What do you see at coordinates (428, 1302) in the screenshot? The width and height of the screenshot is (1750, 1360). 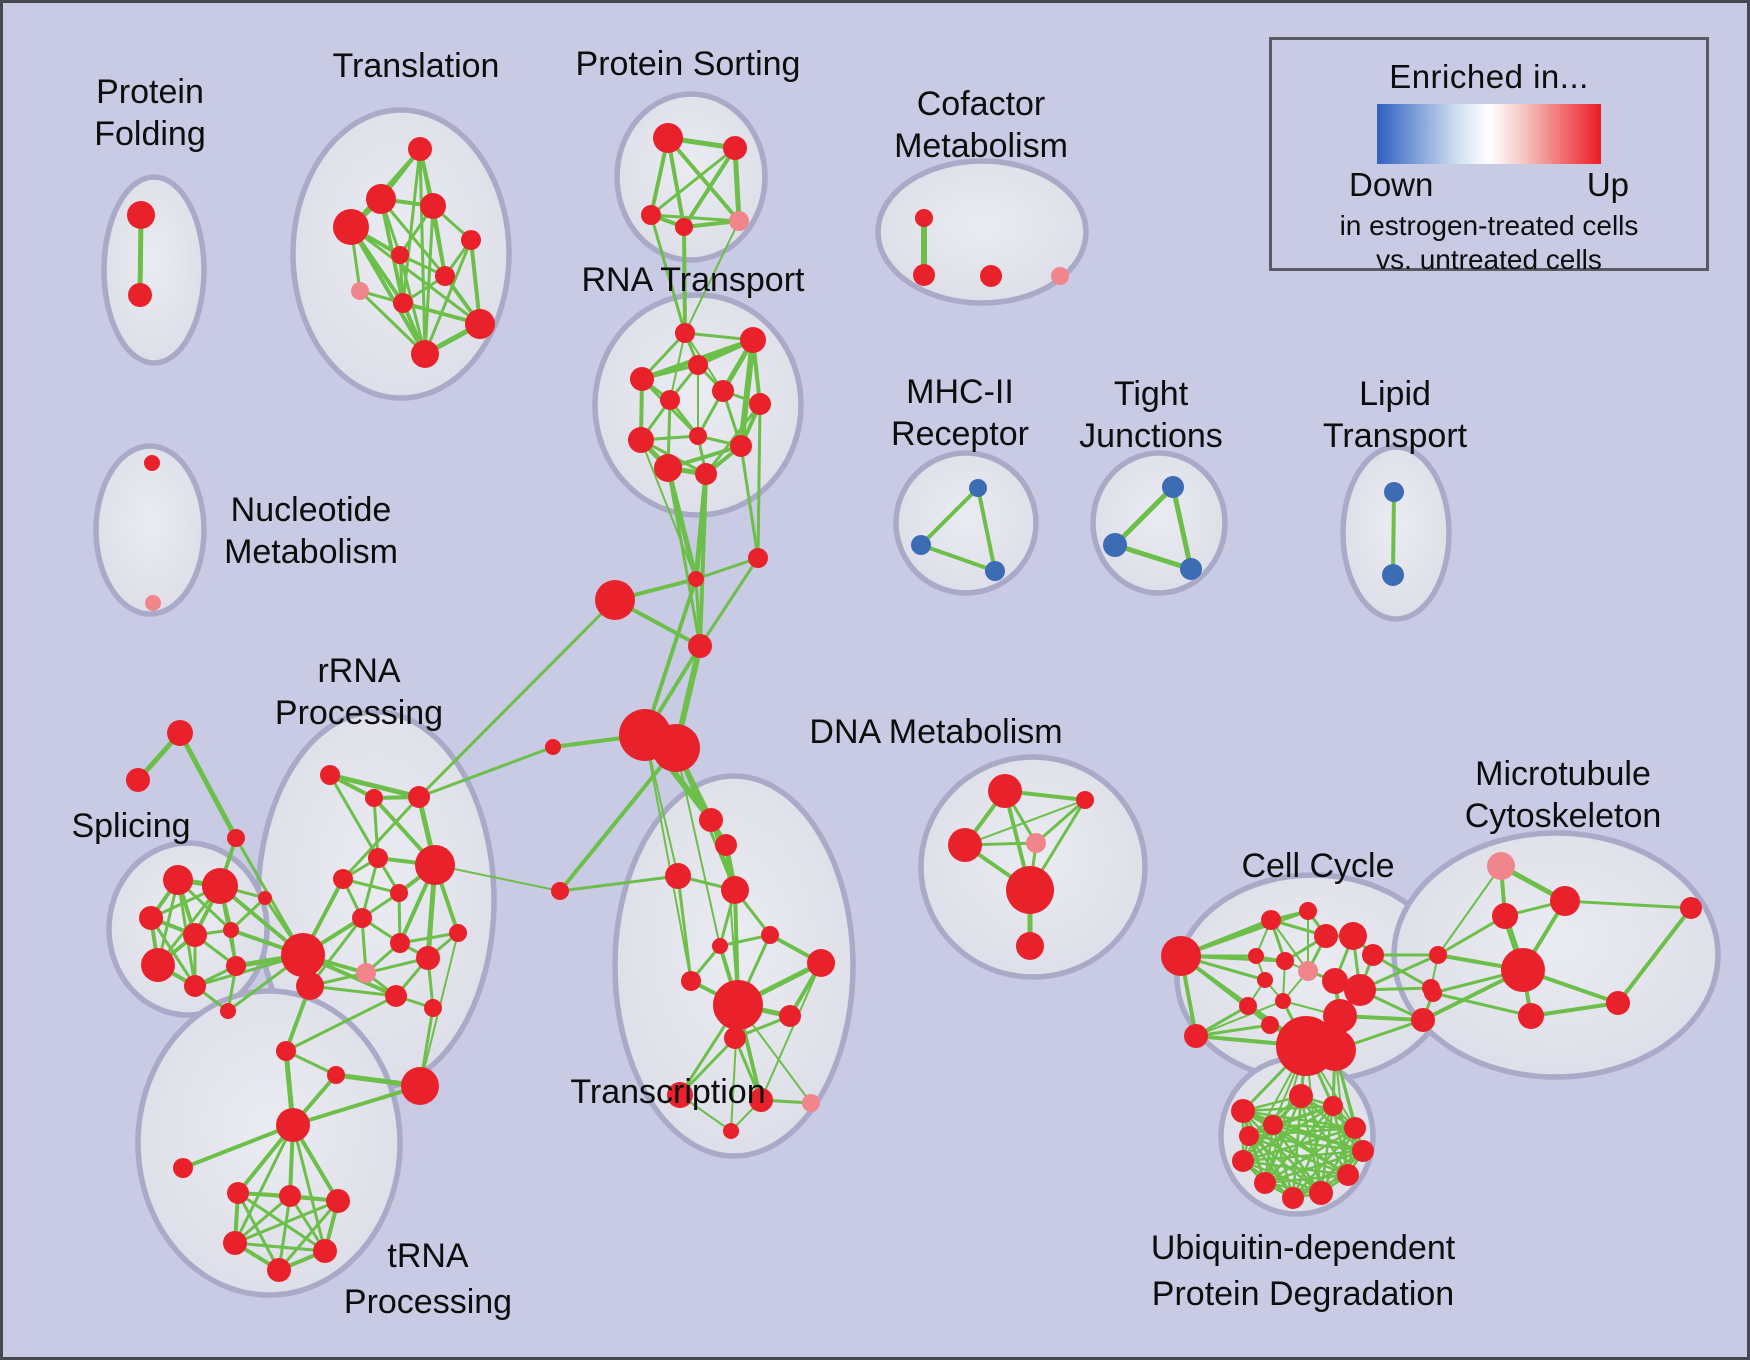 I see `cluster-label-trna-processing: Processing` at bounding box center [428, 1302].